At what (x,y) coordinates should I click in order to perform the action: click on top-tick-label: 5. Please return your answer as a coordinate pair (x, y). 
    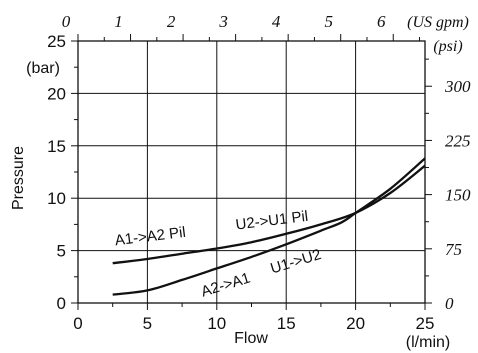
    Looking at the image, I should click on (328, 21).